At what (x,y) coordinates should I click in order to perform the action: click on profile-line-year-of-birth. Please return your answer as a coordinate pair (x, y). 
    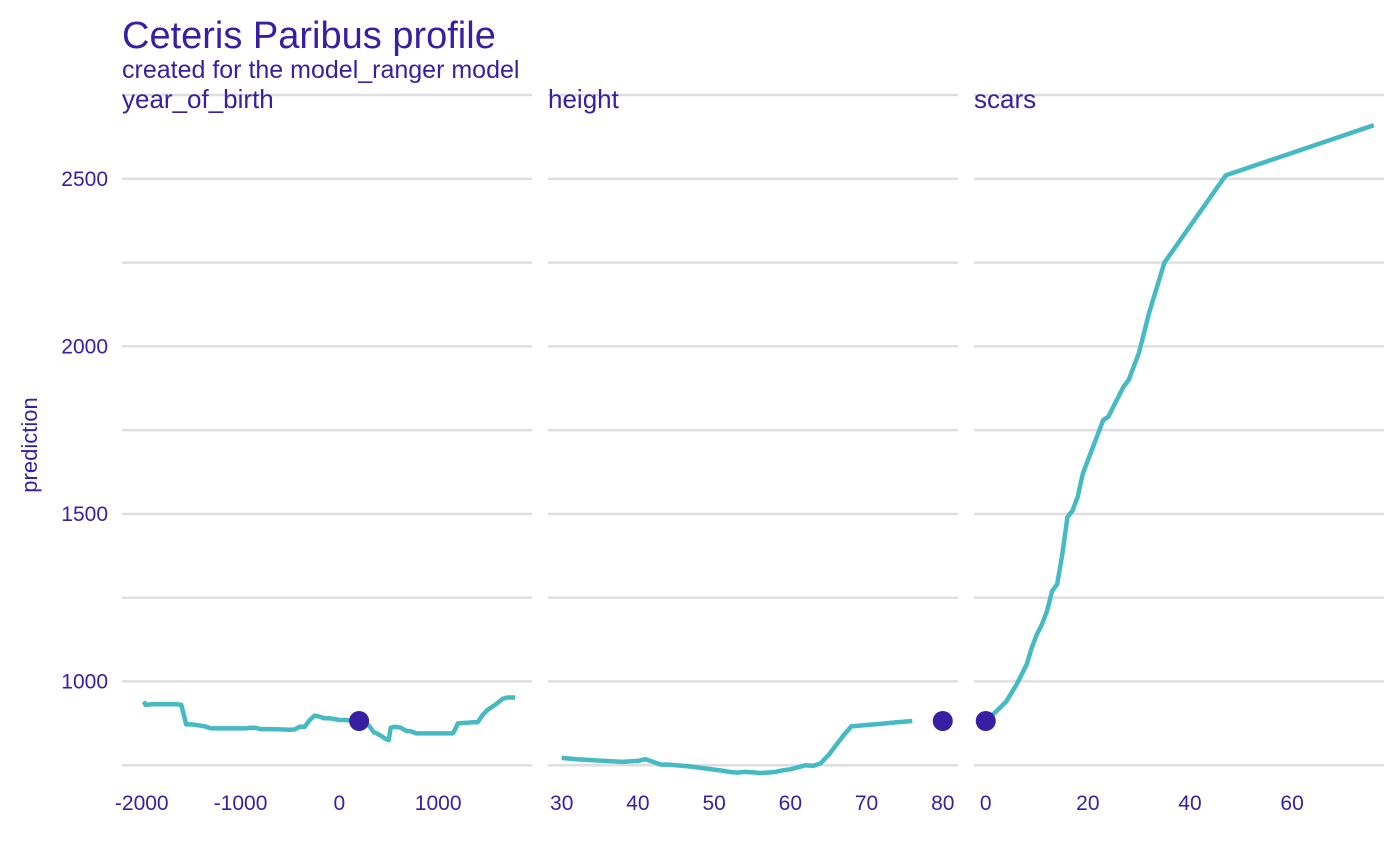
    Looking at the image, I should click on (328, 719).